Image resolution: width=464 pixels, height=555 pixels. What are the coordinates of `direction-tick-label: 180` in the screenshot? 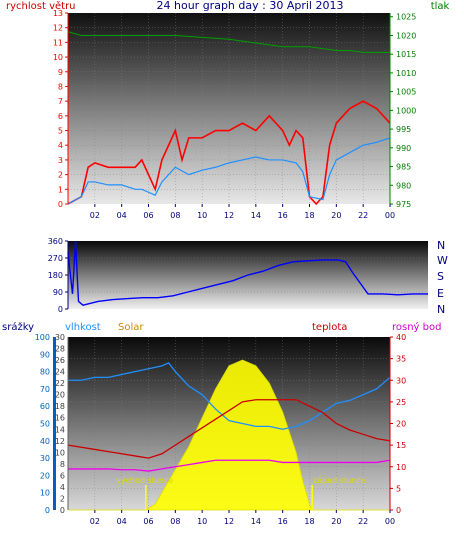 It's located at (55, 275).